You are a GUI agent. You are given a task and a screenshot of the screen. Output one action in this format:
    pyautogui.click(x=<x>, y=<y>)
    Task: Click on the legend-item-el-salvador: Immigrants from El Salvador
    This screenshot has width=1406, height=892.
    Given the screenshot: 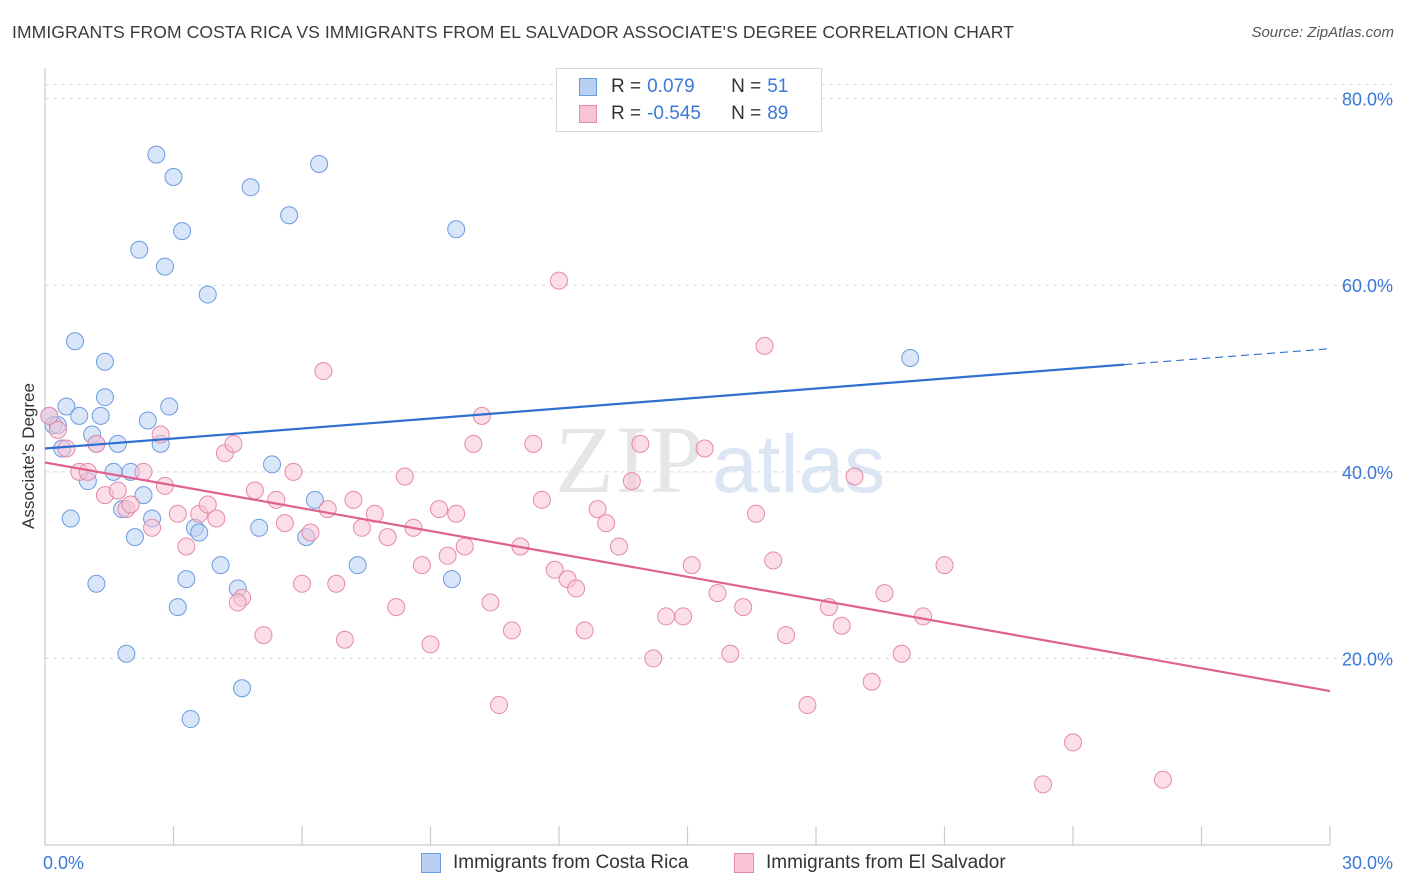 What is the action you would take?
    pyautogui.click(x=870, y=863)
    